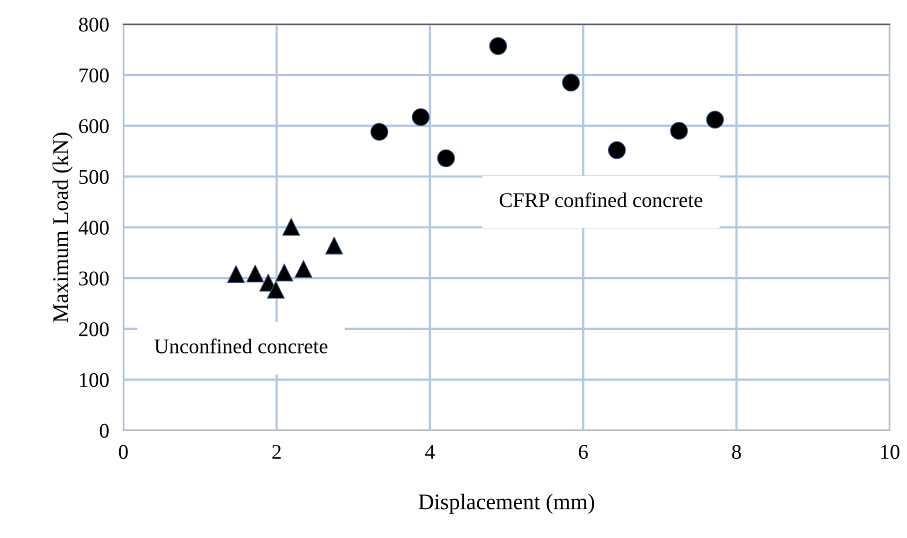 The width and height of the screenshot is (907, 538). Describe the element at coordinates (94, 329) in the screenshot. I see `y-tick-label: 200` at that location.